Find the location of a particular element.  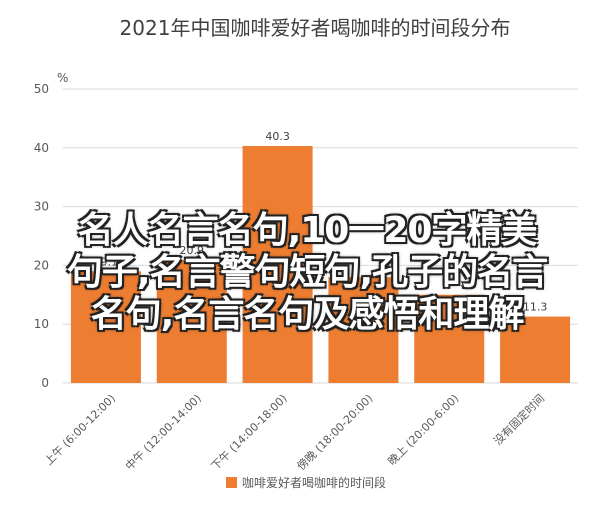

x-tick-label-4: 晚上 (20:00-6:00) is located at coordinates (423, 430).